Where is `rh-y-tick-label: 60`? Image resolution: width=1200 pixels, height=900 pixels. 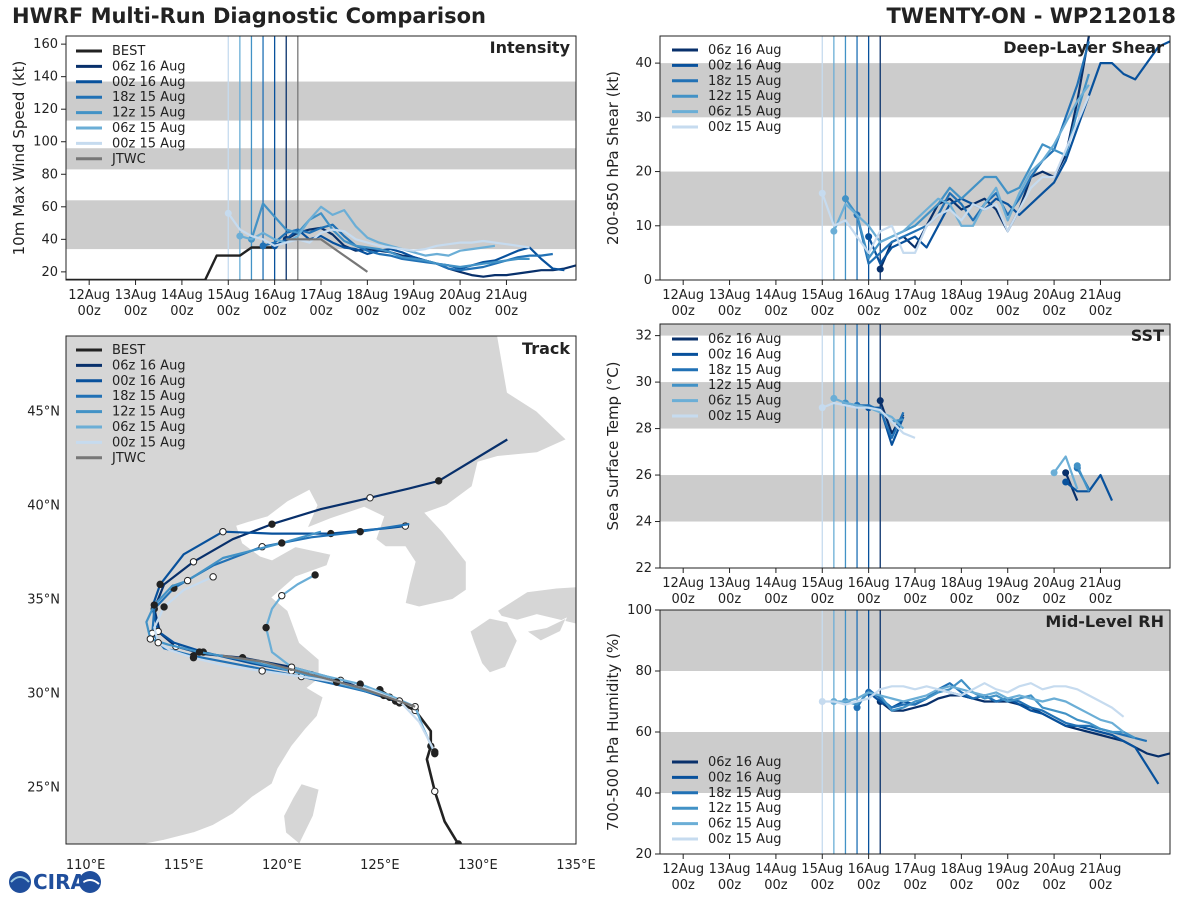
rh-y-tick-label: 60 is located at coordinates (643, 732).